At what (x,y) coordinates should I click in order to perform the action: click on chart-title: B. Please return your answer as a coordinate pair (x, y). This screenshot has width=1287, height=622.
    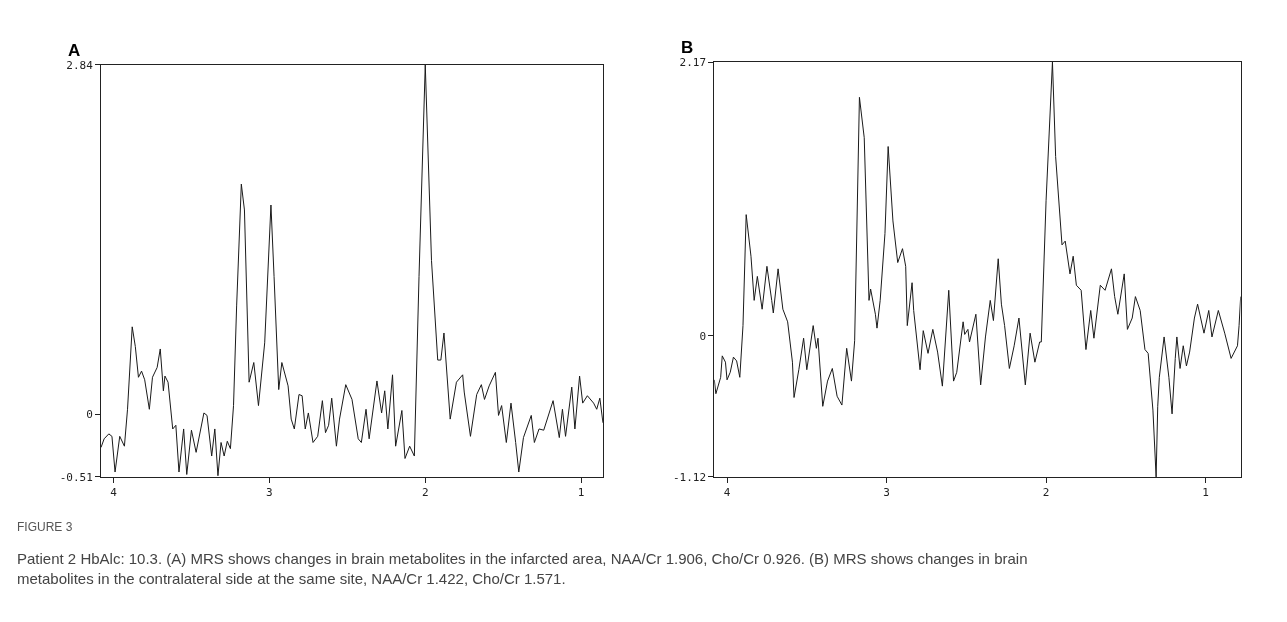
    Looking at the image, I should click on (687, 47).